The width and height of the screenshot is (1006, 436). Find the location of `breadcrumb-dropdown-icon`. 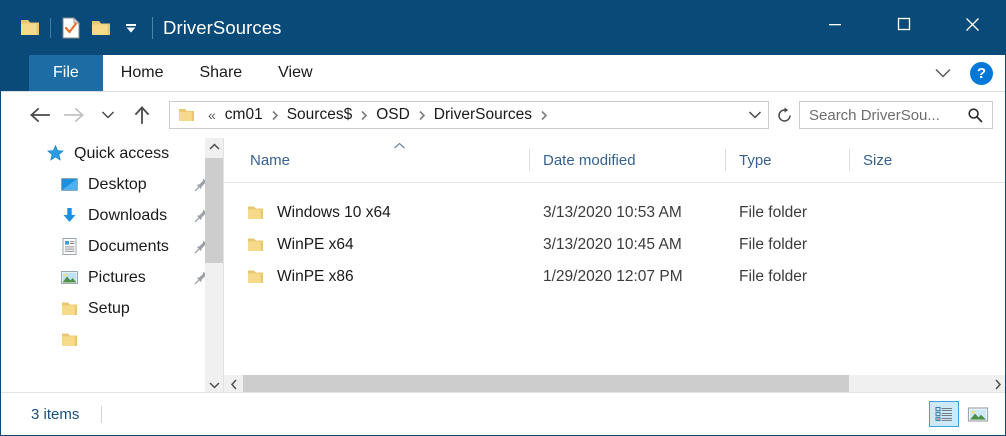

breadcrumb-dropdown-icon is located at coordinates (755, 115).